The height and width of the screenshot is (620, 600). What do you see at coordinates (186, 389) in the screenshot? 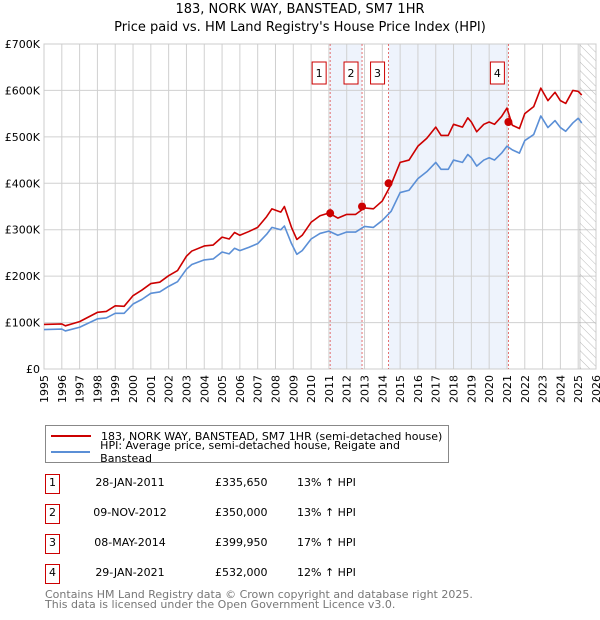
I see `x-tick-label: 2003` at bounding box center [186, 389].